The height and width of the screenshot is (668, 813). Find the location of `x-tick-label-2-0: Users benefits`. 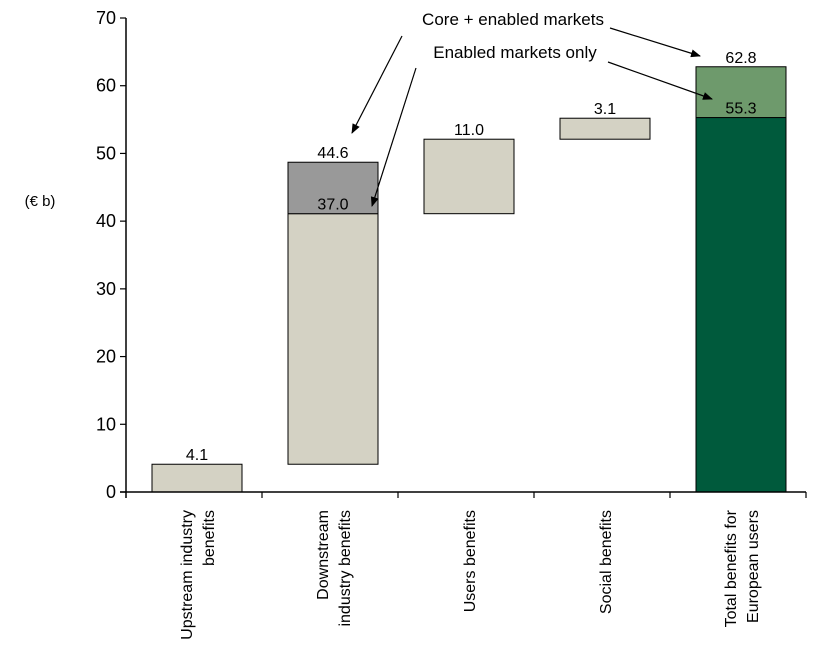

x-tick-label-2-0: Users benefits is located at coordinates (470, 561).